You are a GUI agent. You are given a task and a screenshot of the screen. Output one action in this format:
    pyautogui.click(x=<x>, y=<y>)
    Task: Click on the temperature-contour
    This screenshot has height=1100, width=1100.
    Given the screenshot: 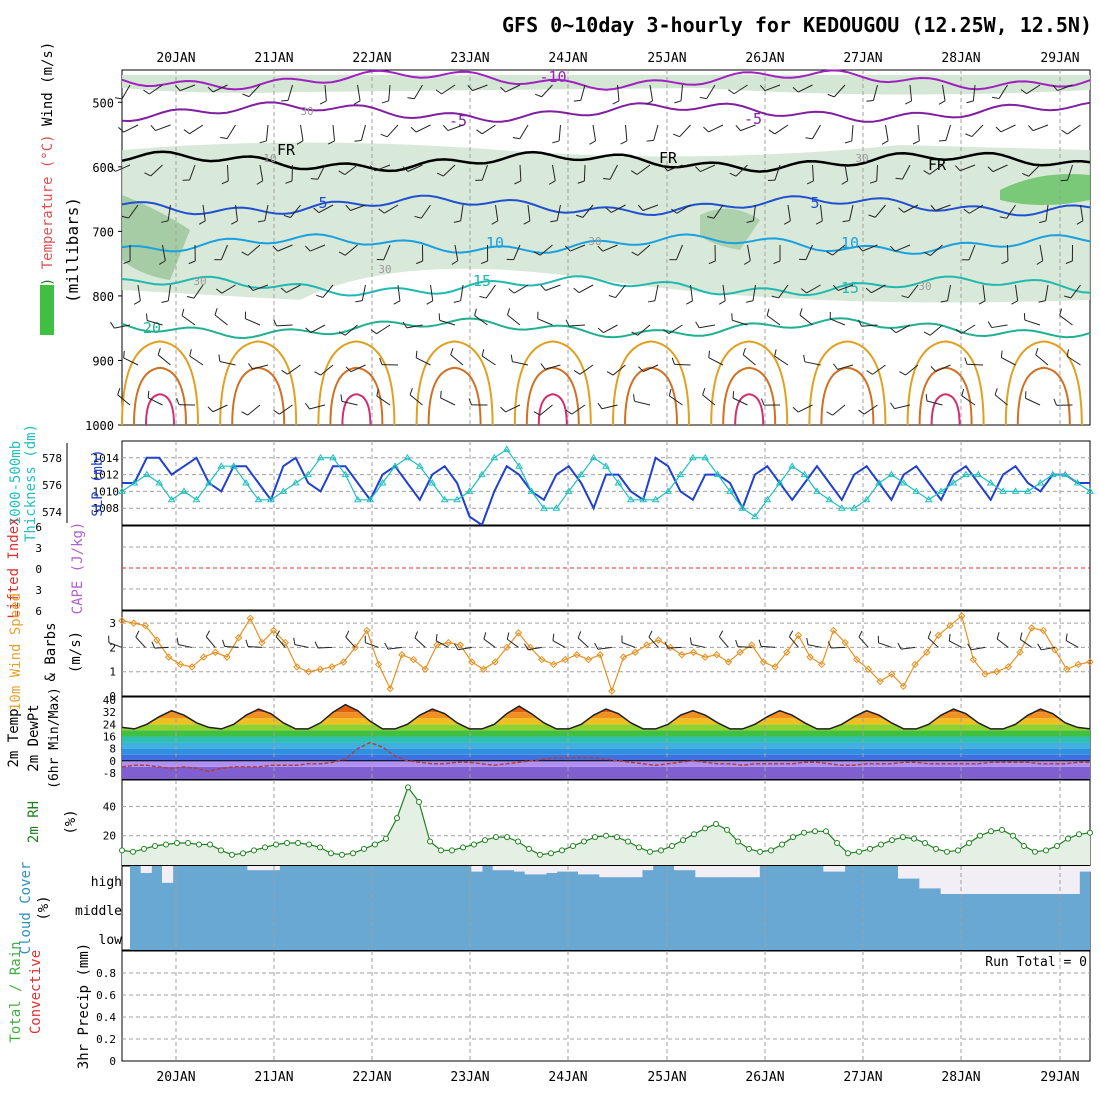 What is the action you would take?
    pyautogui.click(x=606, y=112)
    